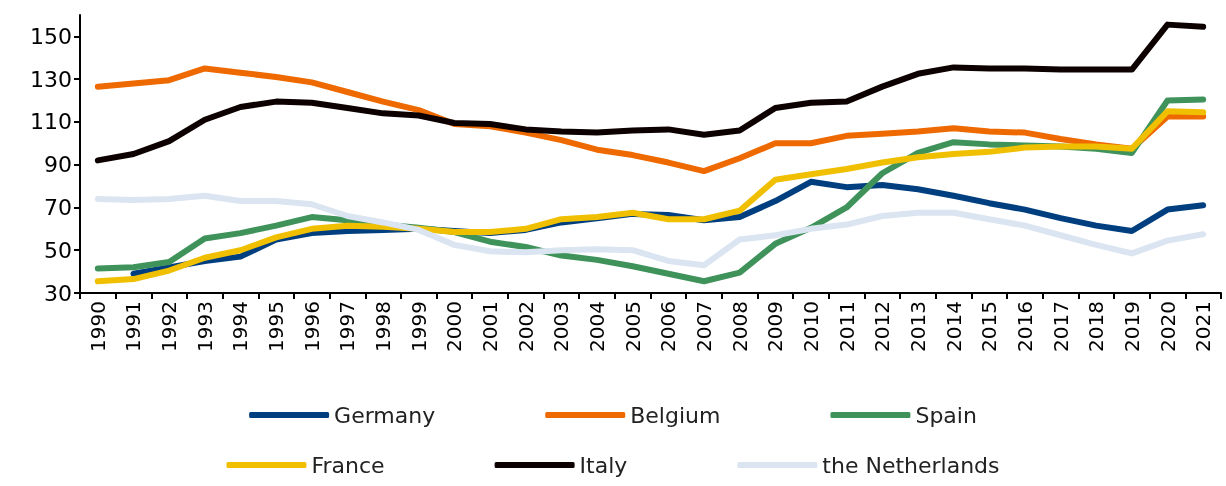 Image resolution: width=1226 pixels, height=486 pixels. Describe the element at coordinates (58, 207) in the screenshot. I see `y-tick-label: 70` at that location.